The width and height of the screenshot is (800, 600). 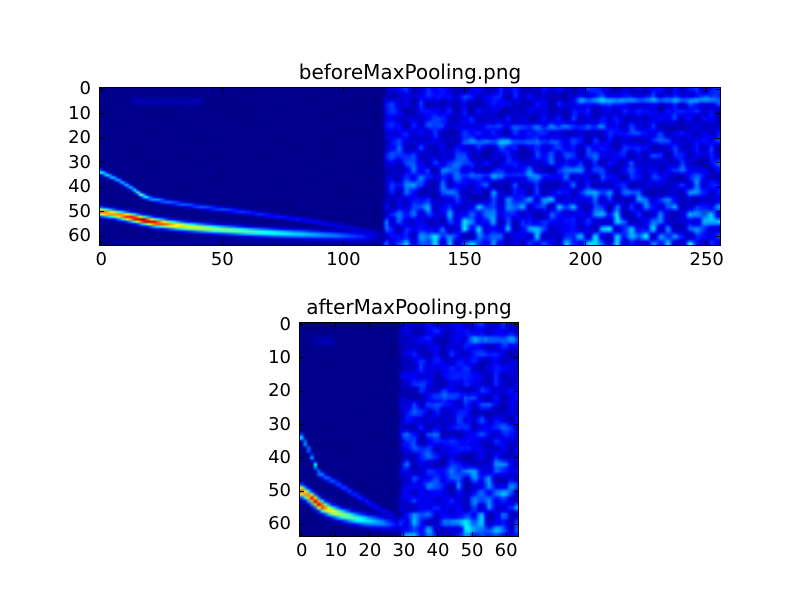 What do you see at coordinates (438, 550) in the screenshot?
I see `x-tick-label: 40` at bounding box center [438, 550].